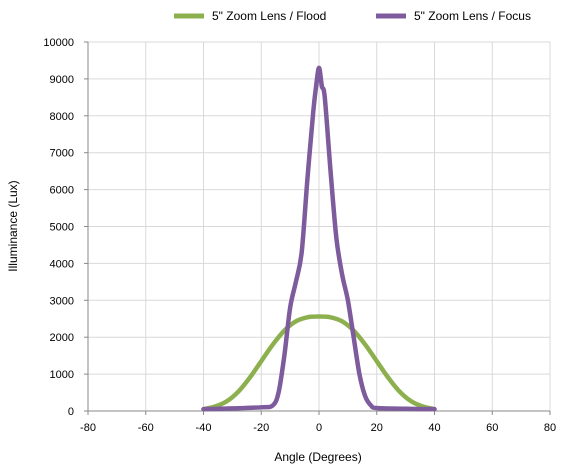  What do you see at coordinates (317, 457) in the screenshot?
I see `x-axis-label: Angle (Degrees)` at bounding box center [317, 457].